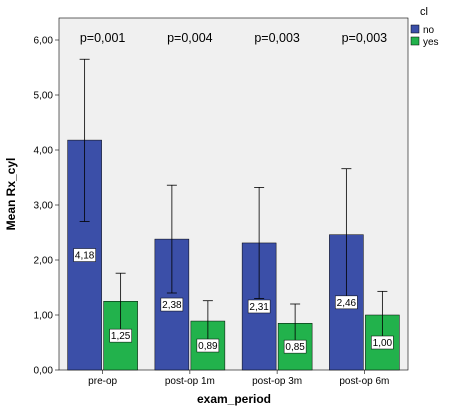 Image resolution: width=450 pixels, height=420 pixels. I want to click on legend-label-no: no, so click(429, 30).